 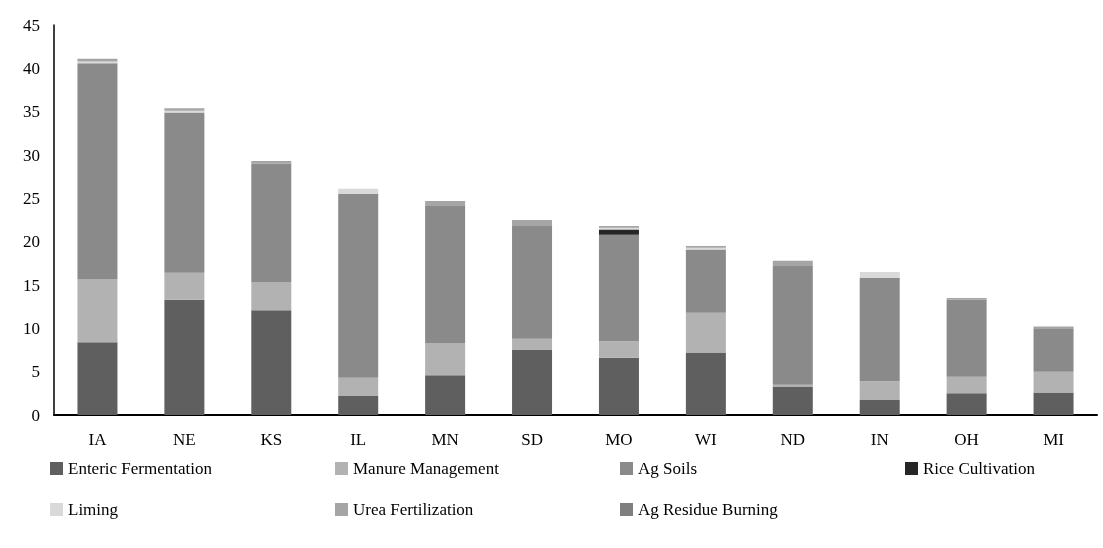 I want to click on x-tick-label: MO, so click(x=619, y=439).